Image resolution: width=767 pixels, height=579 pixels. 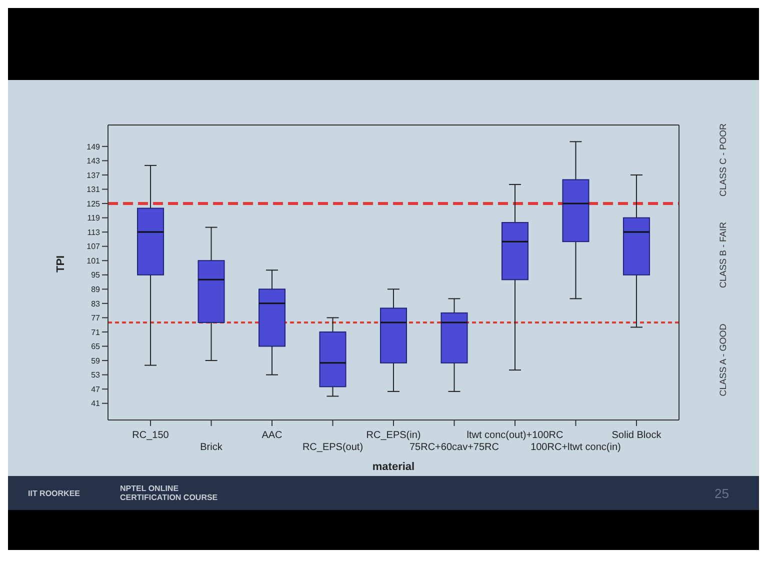 What do you see at coordinates (93, 175) in the screenshot?
I see `y-tick-label: 137` at bounding box center [93, 175].